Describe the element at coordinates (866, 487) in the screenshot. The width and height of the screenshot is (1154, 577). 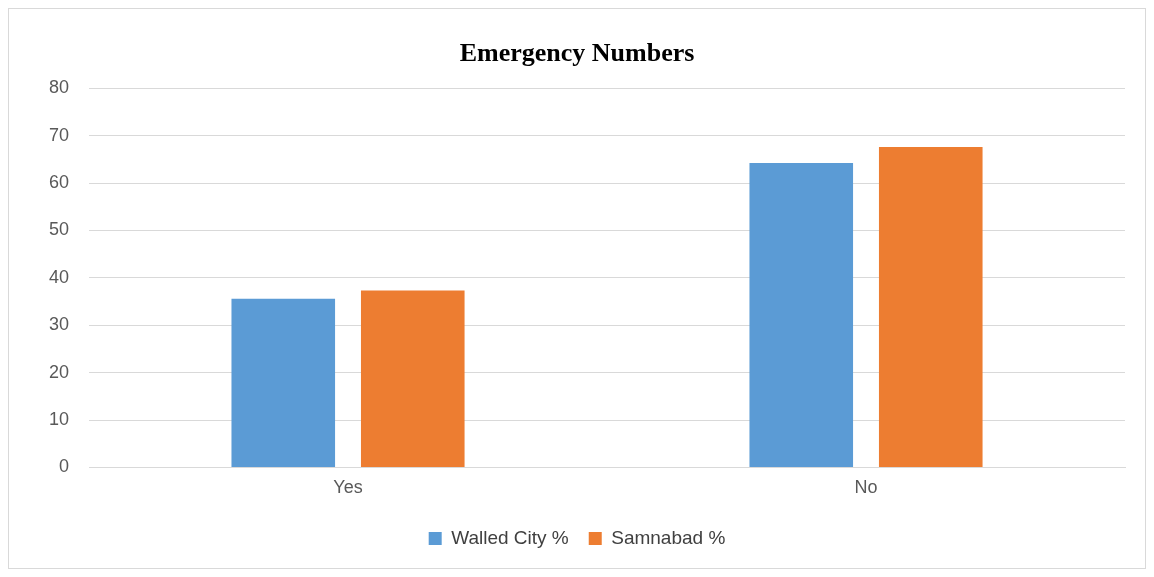
I see `x-tick-label: No` at that location.